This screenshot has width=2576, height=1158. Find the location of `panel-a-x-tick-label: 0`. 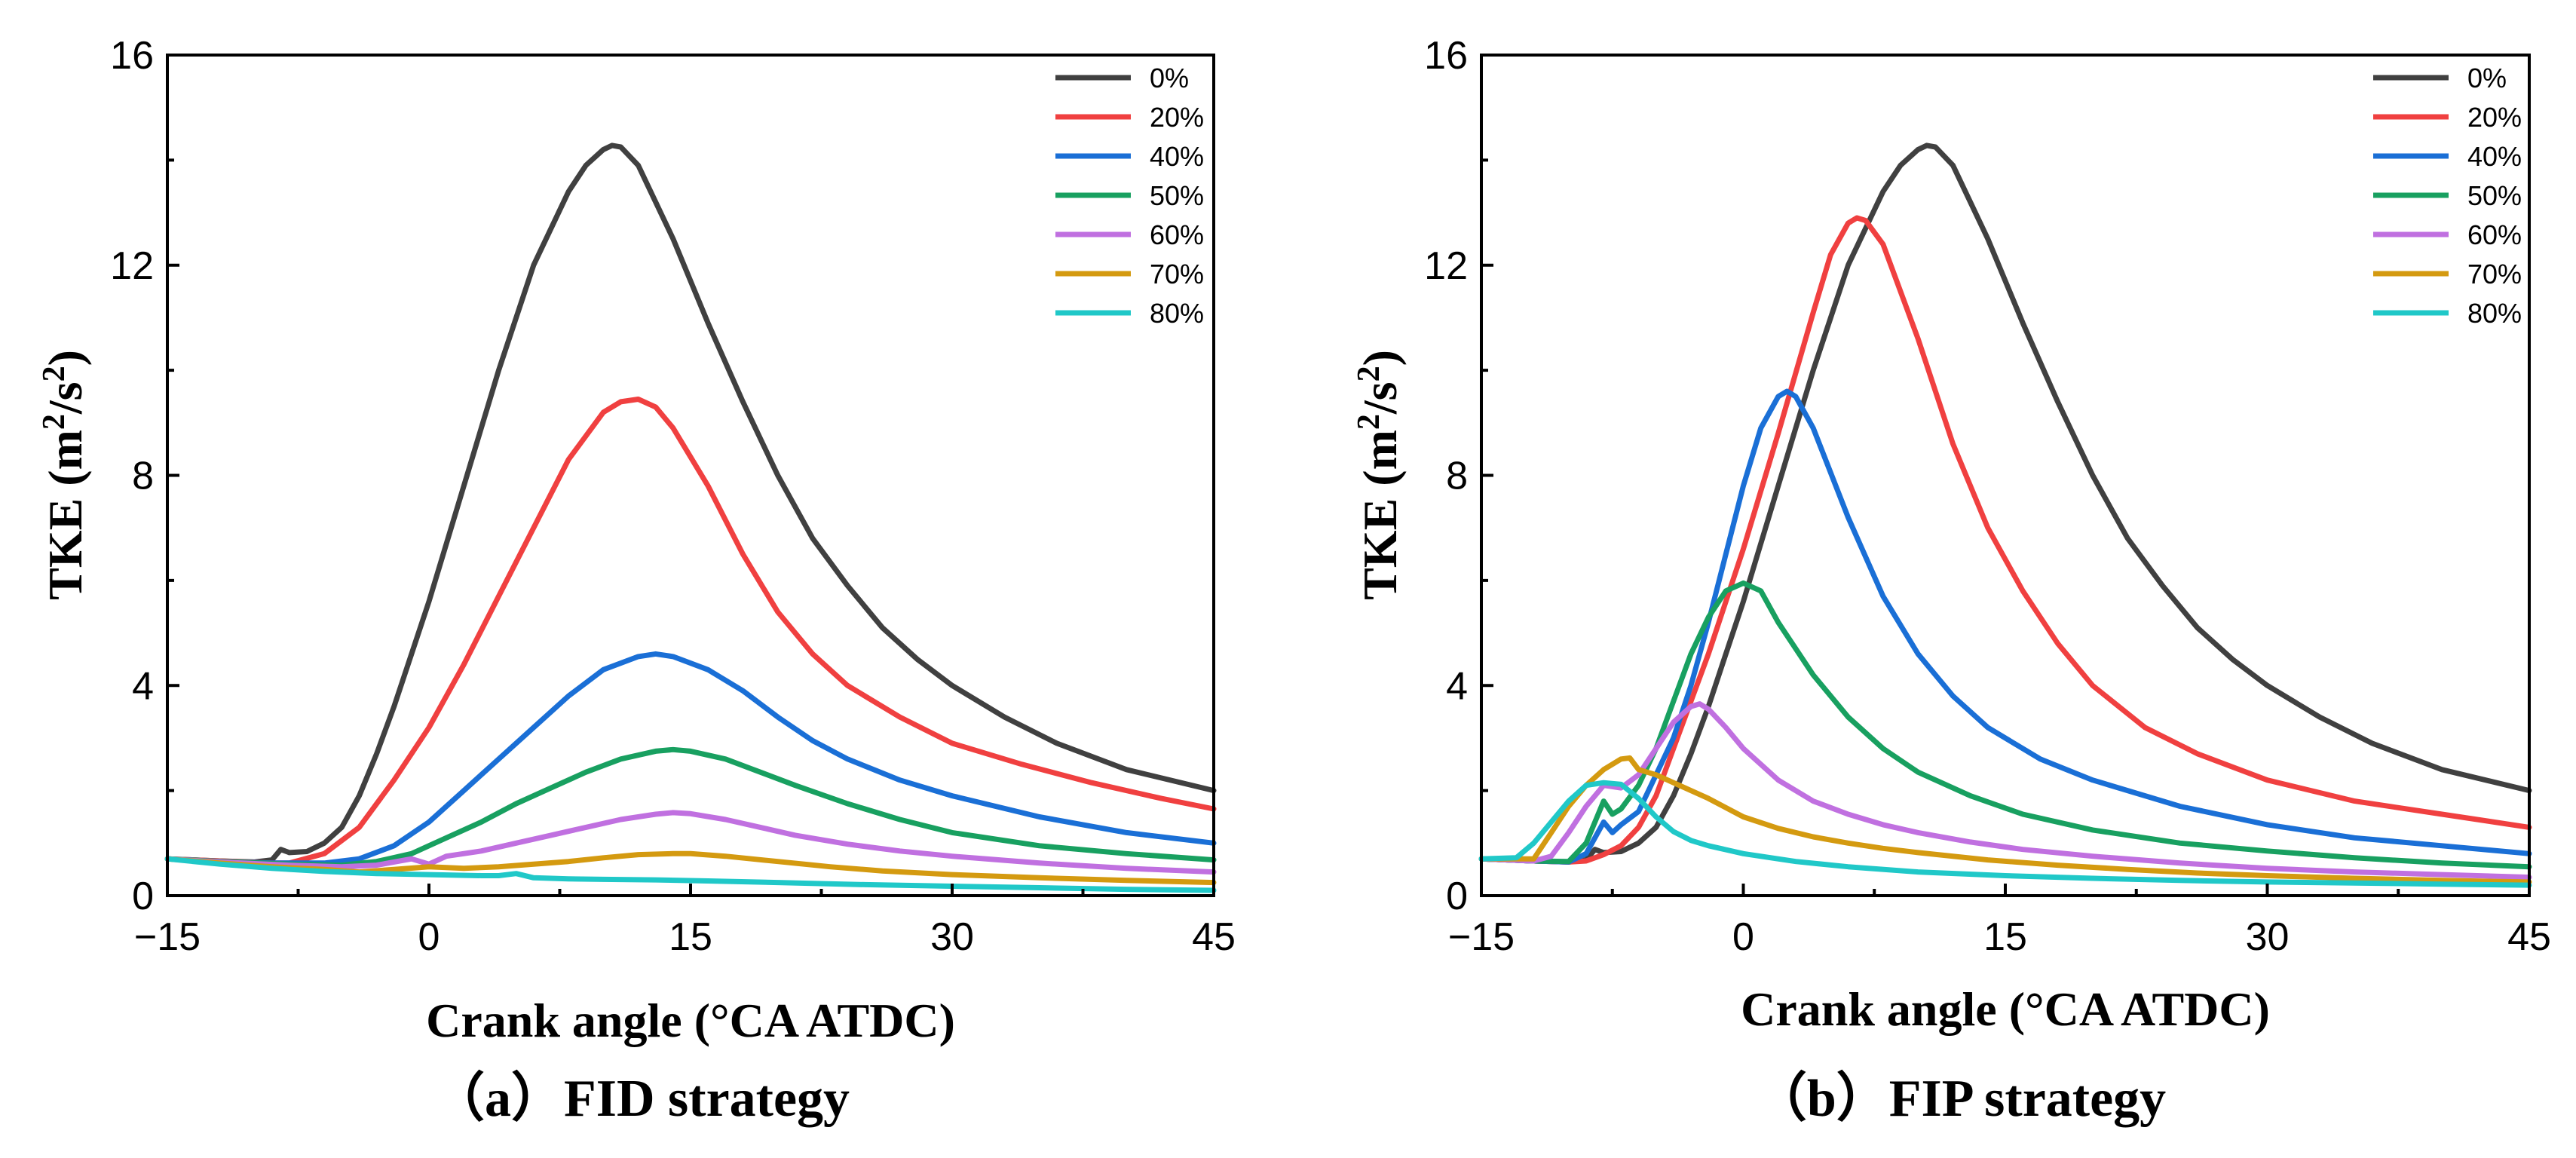

panel-a-x-tick-label: 0 is located at coordinates (429, 937).